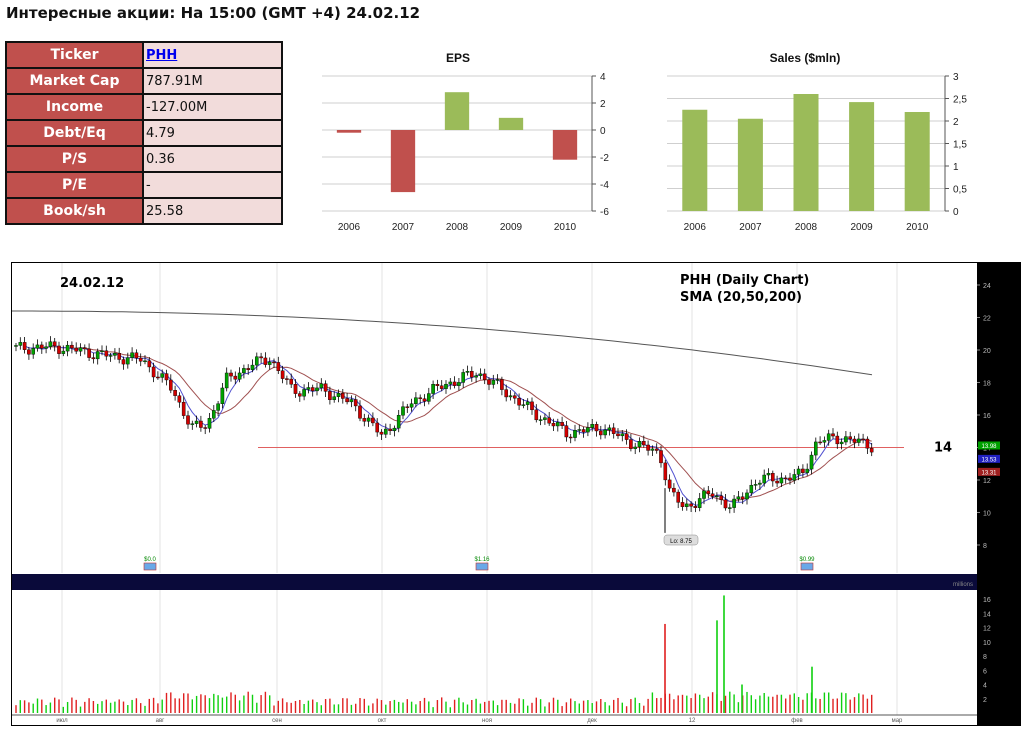 This screenshot has height=729, width=1024. I want to click on x-tick-label: 2010, so click(917, 227).